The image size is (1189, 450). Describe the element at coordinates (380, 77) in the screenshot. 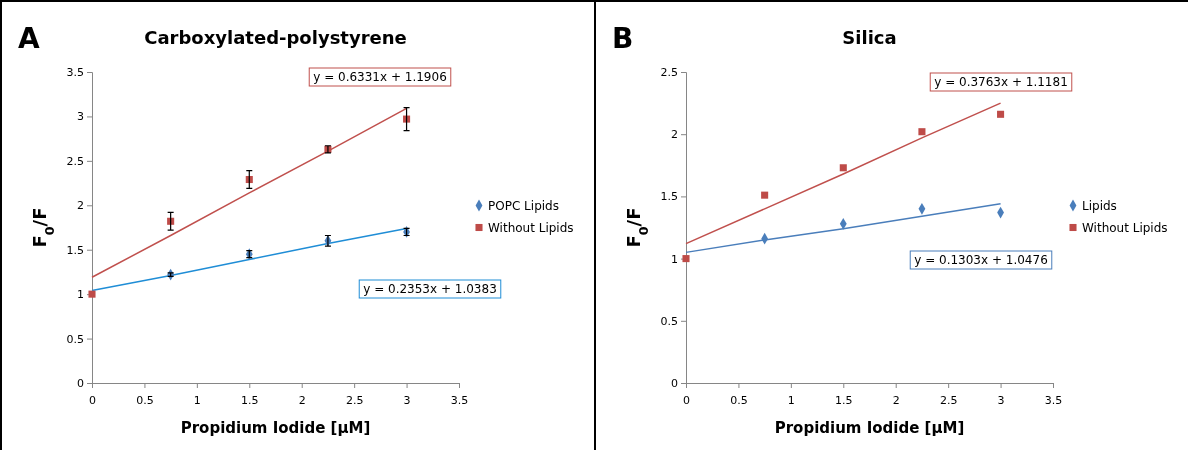

I see `annotation: y = 0.6331x + 1.1906` at that location.